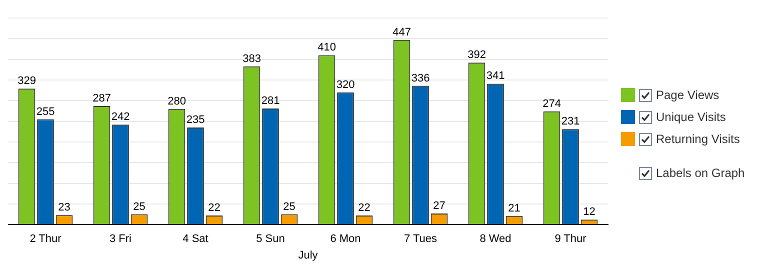 This screenshot has width=766, height=270. Describe the element at coordinates (45, 112) in the screenshot. I see `data-label: 255` at that location.